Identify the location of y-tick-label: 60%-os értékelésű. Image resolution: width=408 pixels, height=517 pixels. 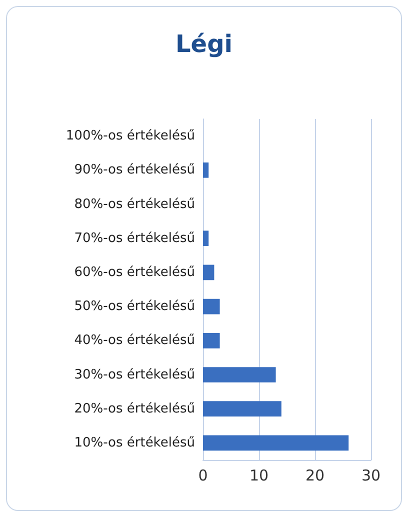
(134, 272).